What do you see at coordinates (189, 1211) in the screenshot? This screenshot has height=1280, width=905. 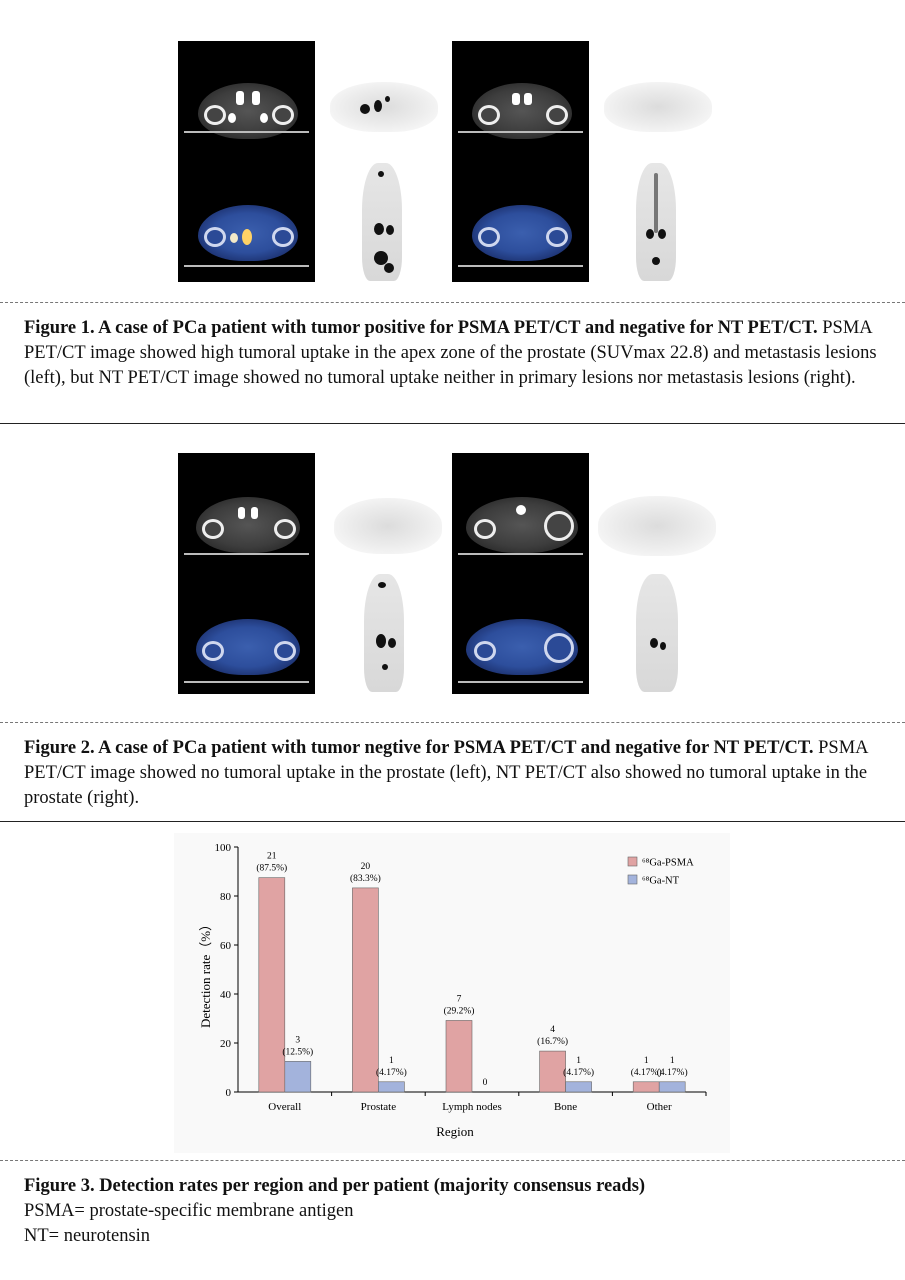 I see `abbrev-psma: PSMA= prostate-specific membrane antigen` at bounding box center [189, 1211].